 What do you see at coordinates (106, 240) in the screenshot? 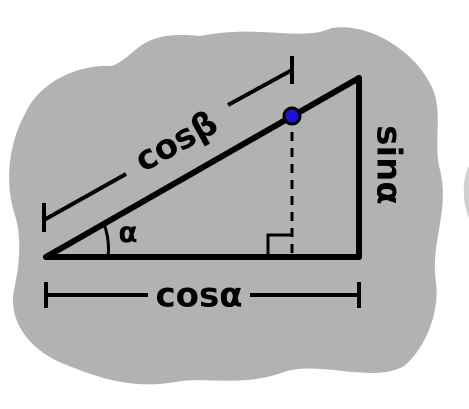
I see `angle-arc` at bounding box center [106, 240].